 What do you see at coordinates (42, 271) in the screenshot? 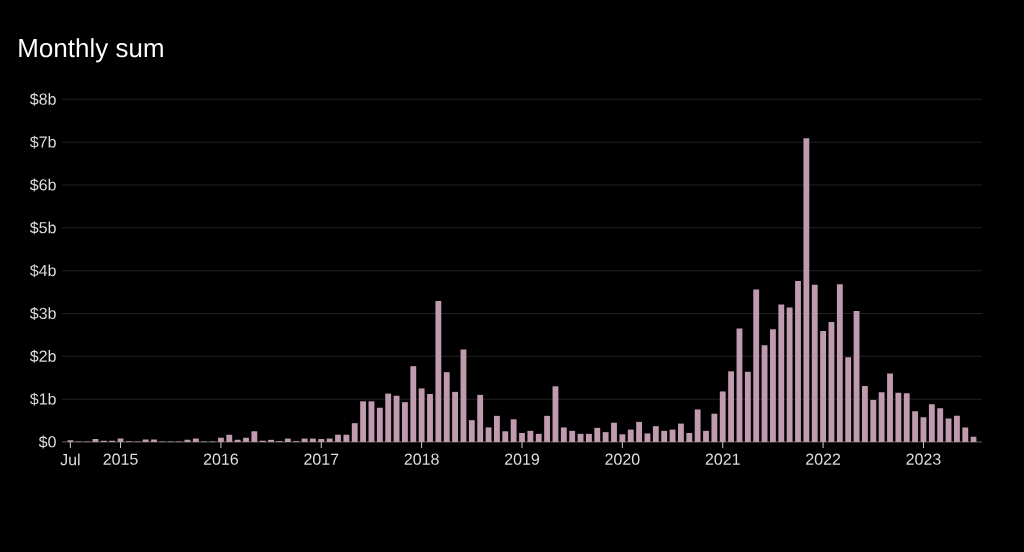
I see `y-tick-label: $4b` at bounding box center [42, 271].